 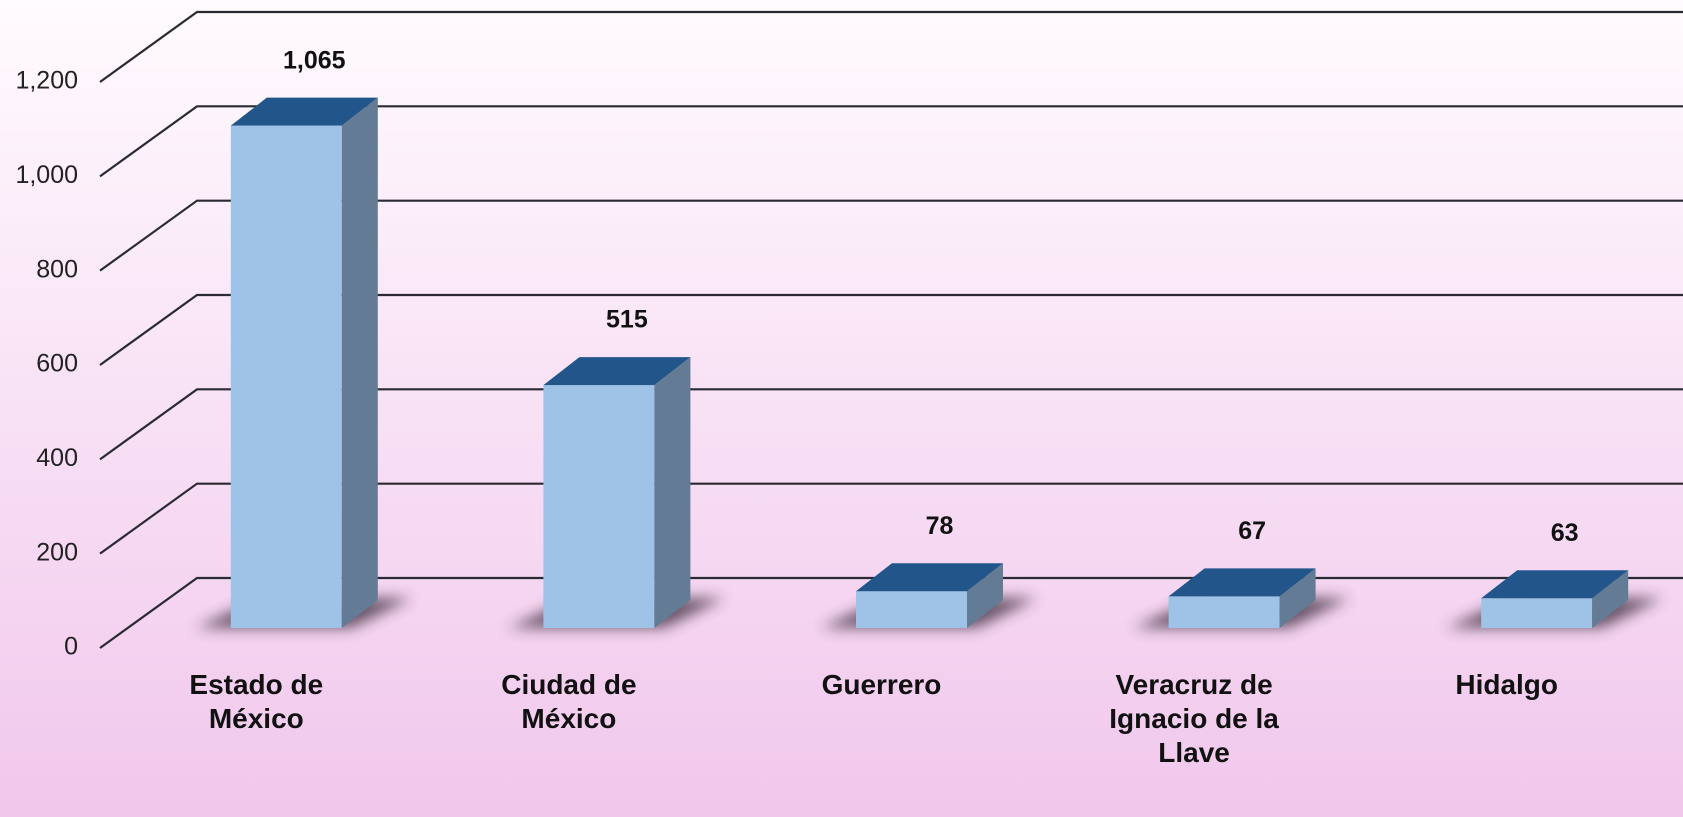 What do you see at coordinates (57, 552) in the screenshot?
I see `y-tick-label: 200` at bounding box center [57, 552].